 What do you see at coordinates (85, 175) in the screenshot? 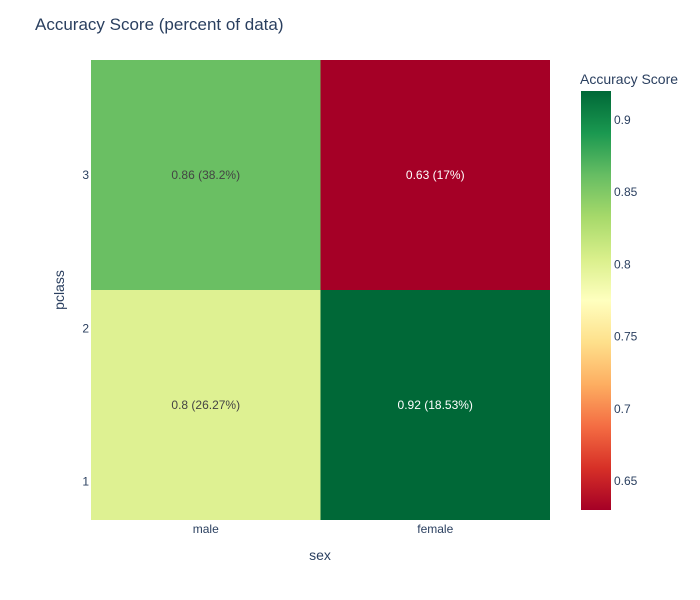
I see `y-tick-label: 3` at bounding box center [85, 175].